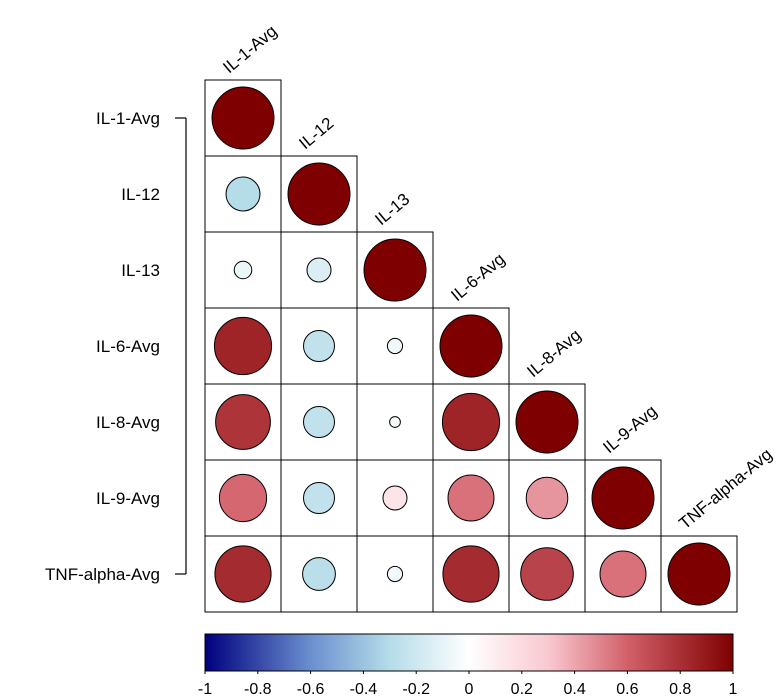 This screenshot has width=778, height=700. Describe the element at coordinates (553, 353) in the screenshot. I see `col-label-IL-8-Avg: IL-8-Avg` at that location.